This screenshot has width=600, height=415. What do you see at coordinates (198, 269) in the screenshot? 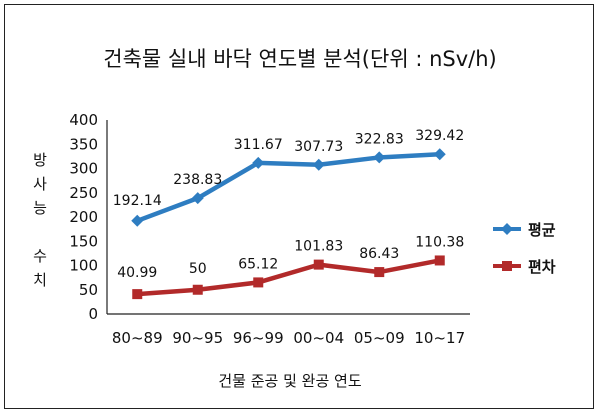
I see `data-label: 50` at bounding box center [198, 269].